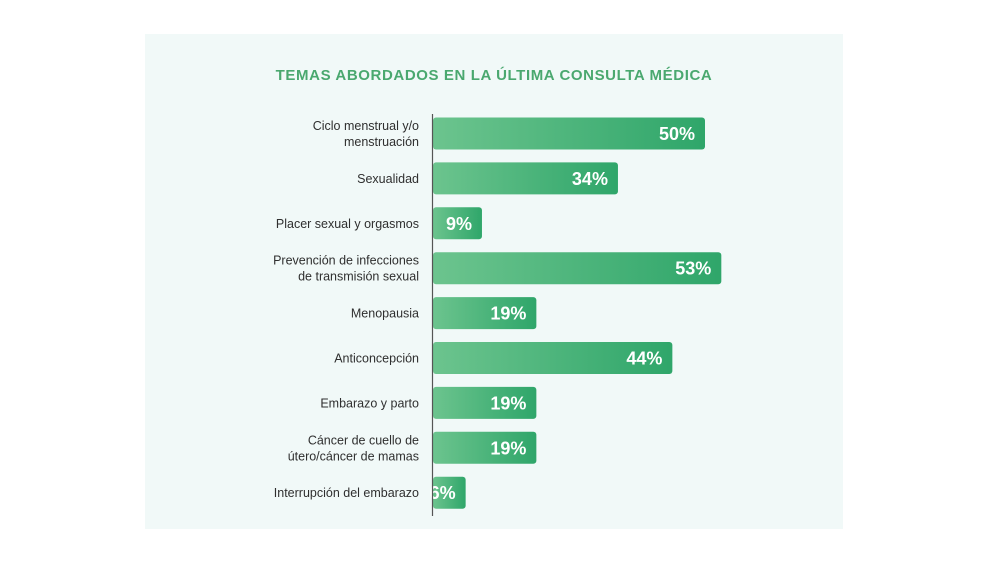  I want to click on bar-value-label: 34%, so click(590, 179).